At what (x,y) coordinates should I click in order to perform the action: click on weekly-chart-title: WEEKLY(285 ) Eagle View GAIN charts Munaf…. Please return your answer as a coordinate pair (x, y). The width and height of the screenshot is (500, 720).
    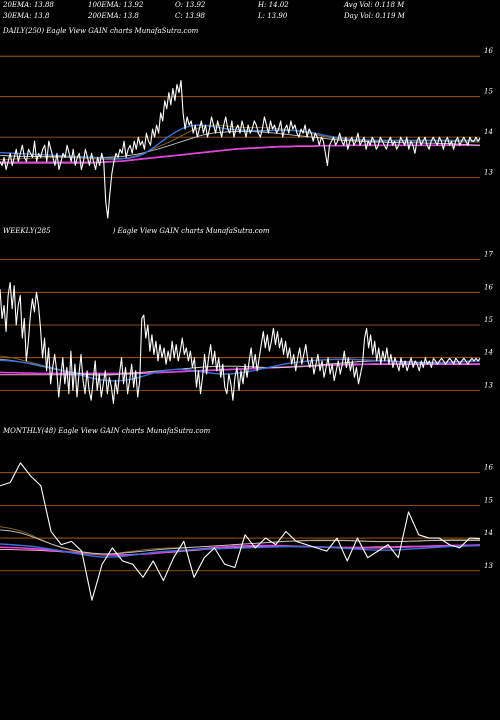
    Looking at the image, I should click on (136, 231).